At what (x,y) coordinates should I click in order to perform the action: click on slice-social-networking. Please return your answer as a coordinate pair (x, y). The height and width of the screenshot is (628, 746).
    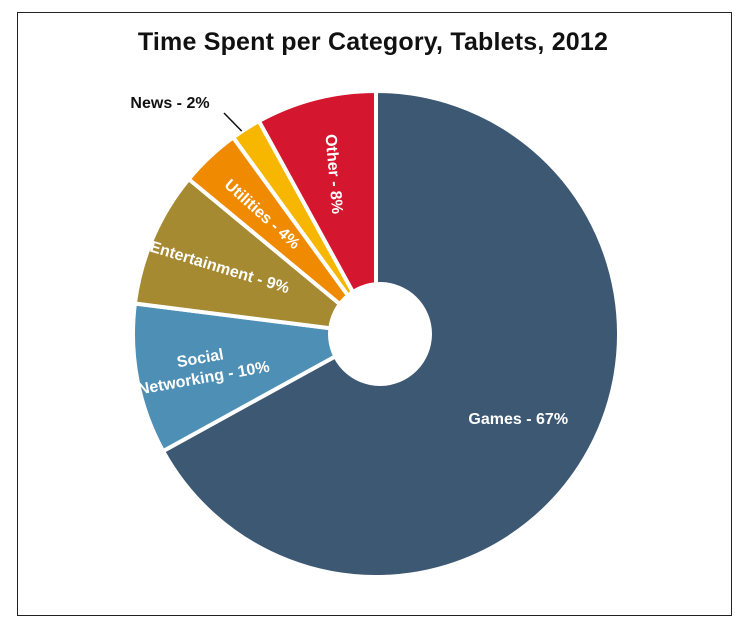
    Looking at the image, I should click on (254, 377).